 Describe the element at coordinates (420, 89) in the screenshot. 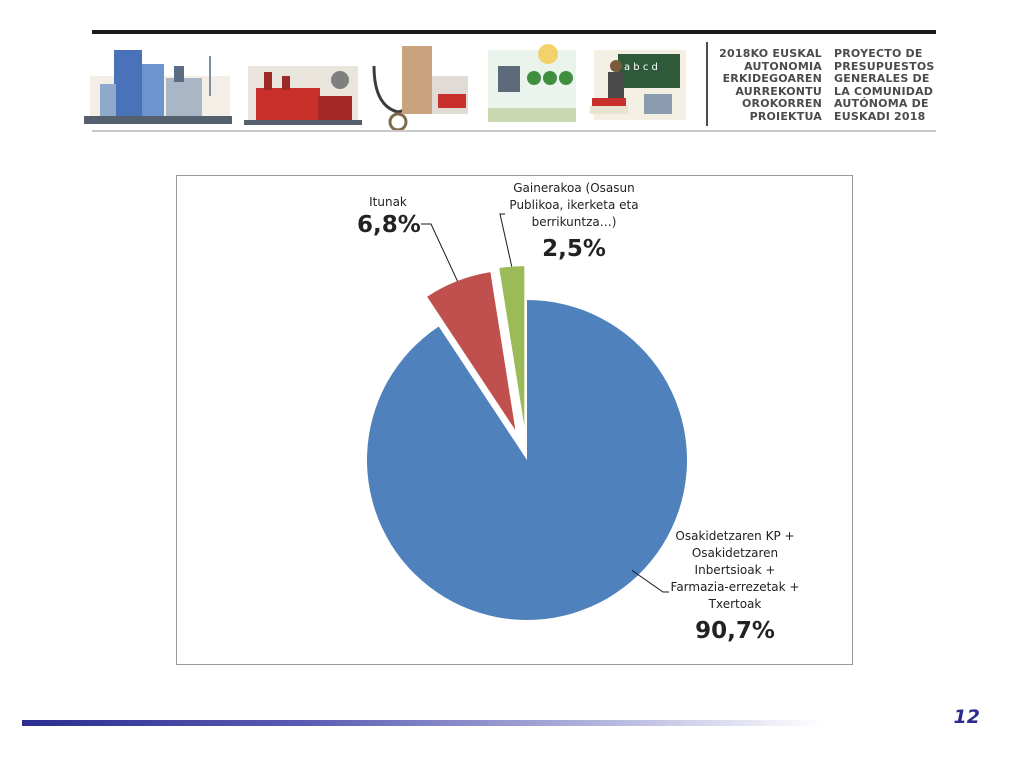

I see `hospital-illustration` at that location.